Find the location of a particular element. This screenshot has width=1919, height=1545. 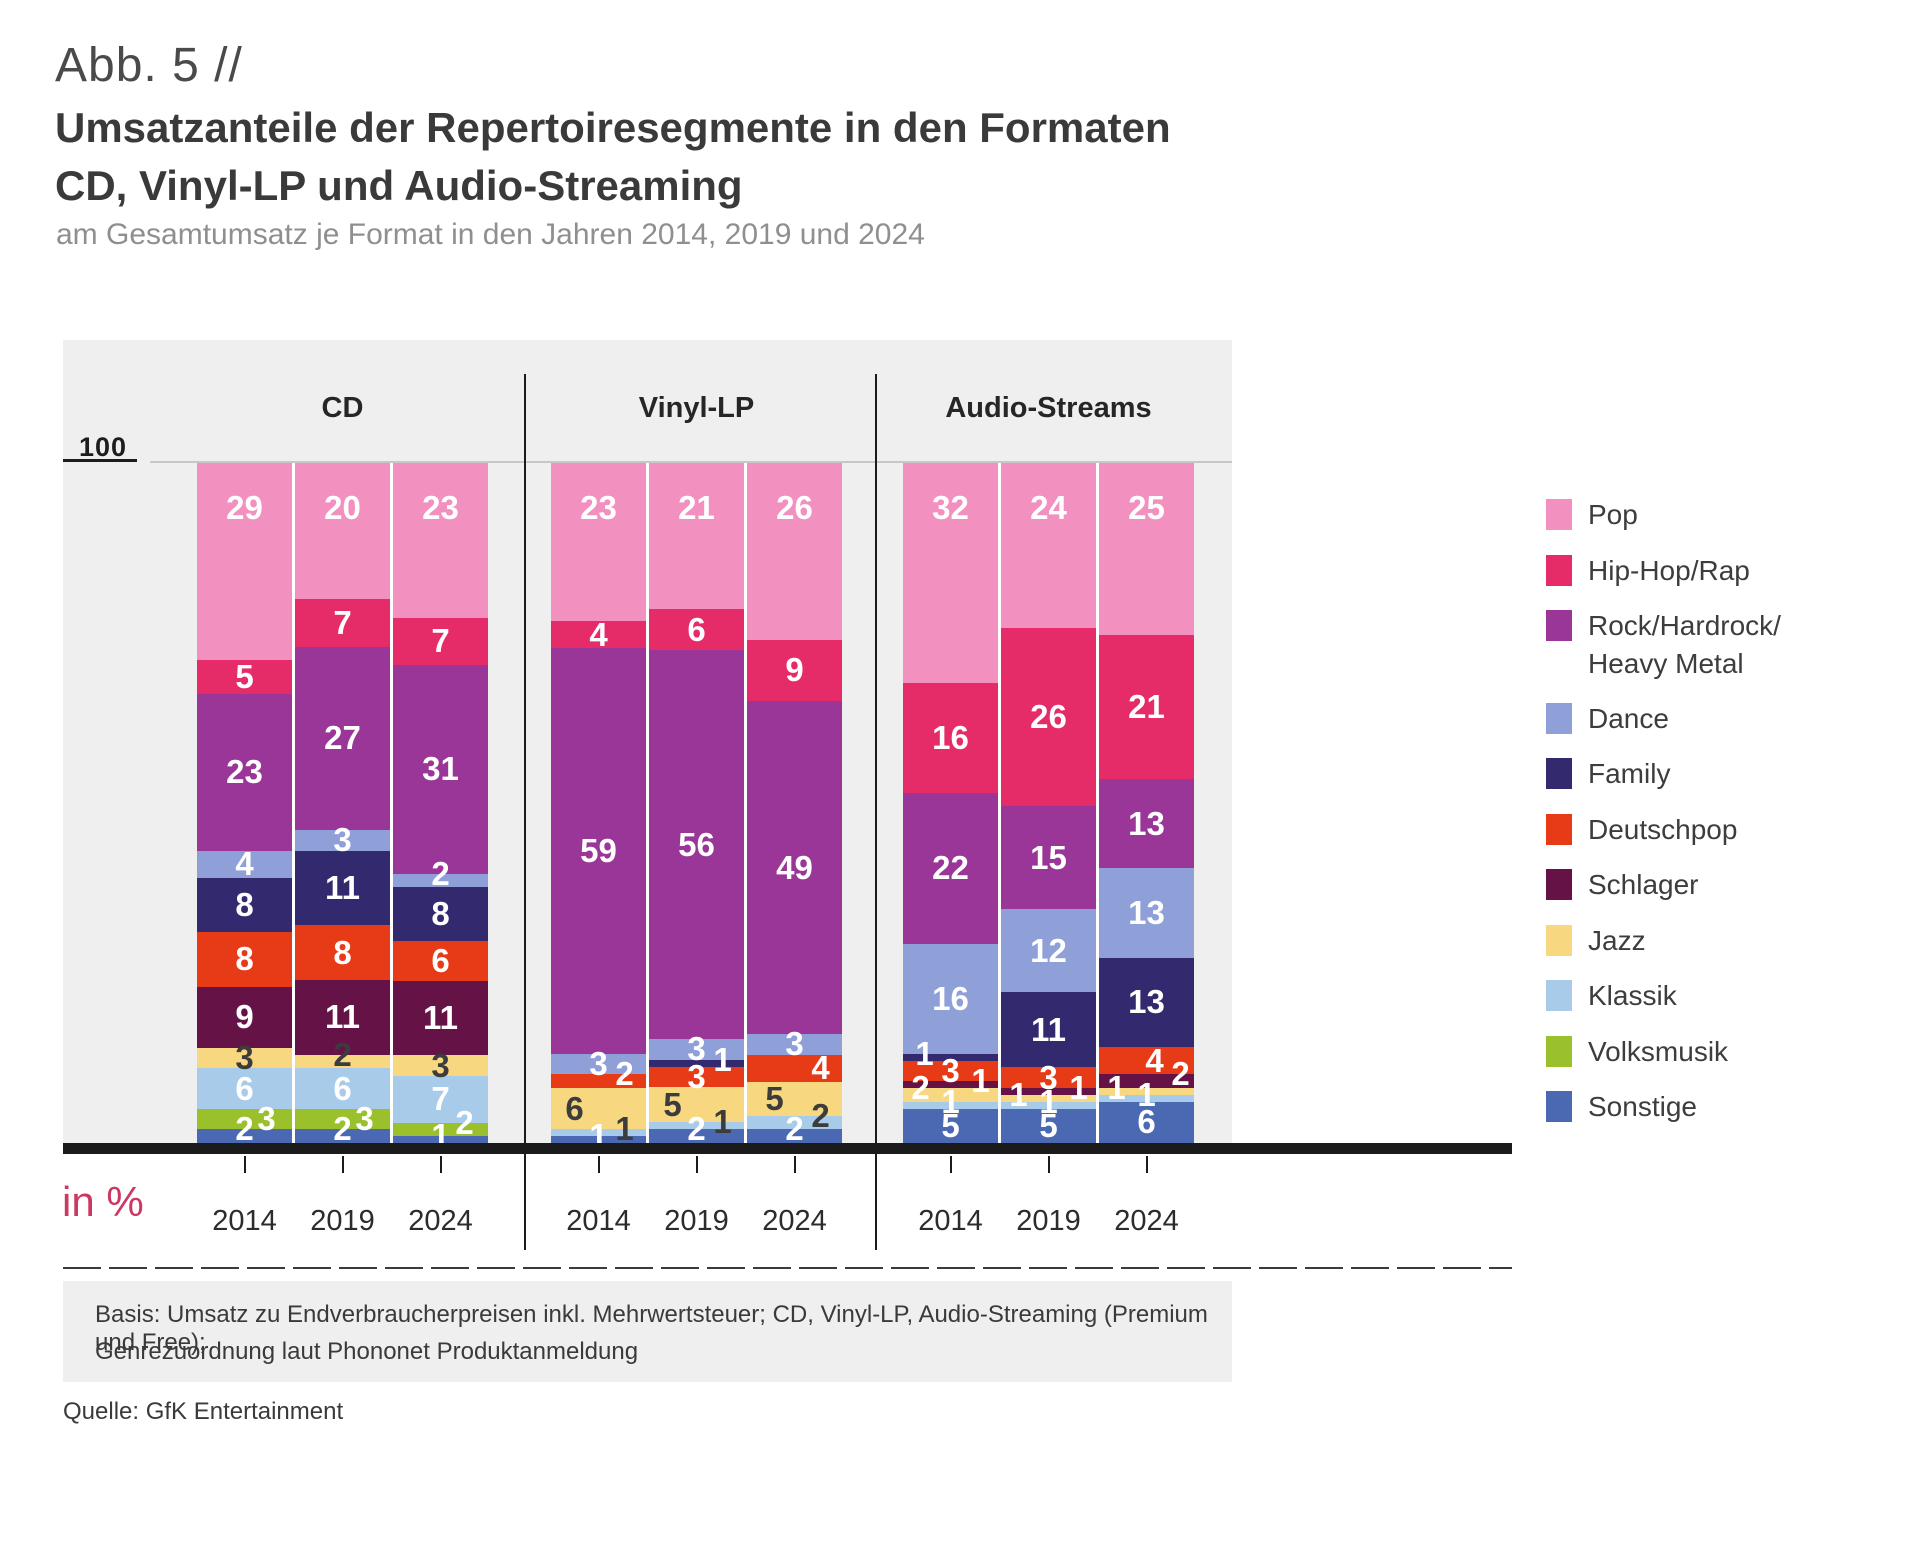

source-note: Quelle: GfK Entertainment is located at coordinates (203, 1411).